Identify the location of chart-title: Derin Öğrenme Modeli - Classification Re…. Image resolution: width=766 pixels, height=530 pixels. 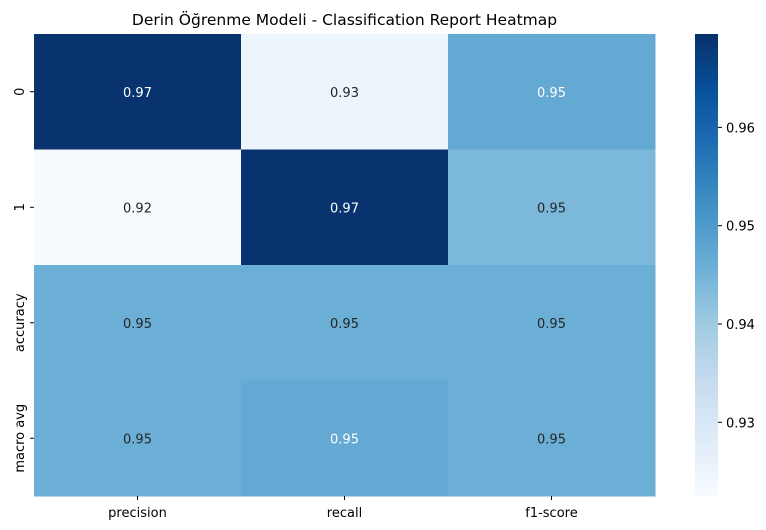
(344, 19).